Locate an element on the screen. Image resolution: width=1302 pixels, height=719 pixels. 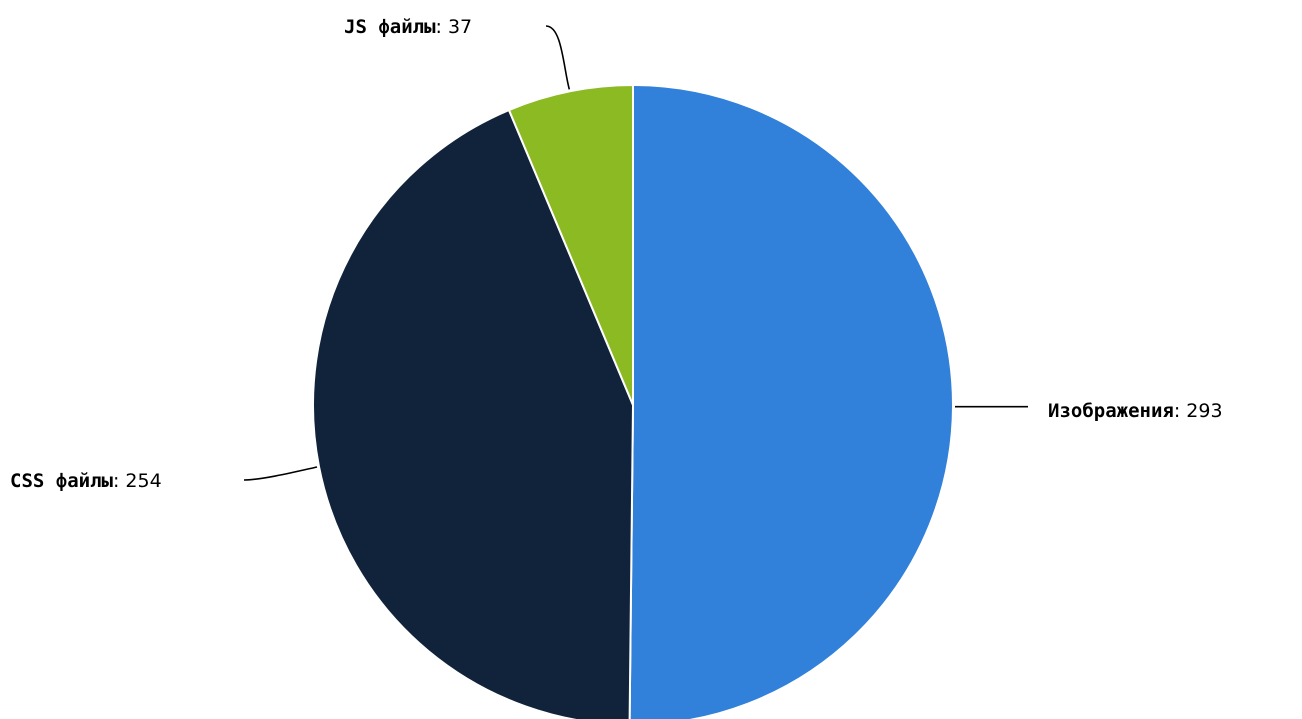
data-label-value: 293 is located at coordinates (1204, 411).